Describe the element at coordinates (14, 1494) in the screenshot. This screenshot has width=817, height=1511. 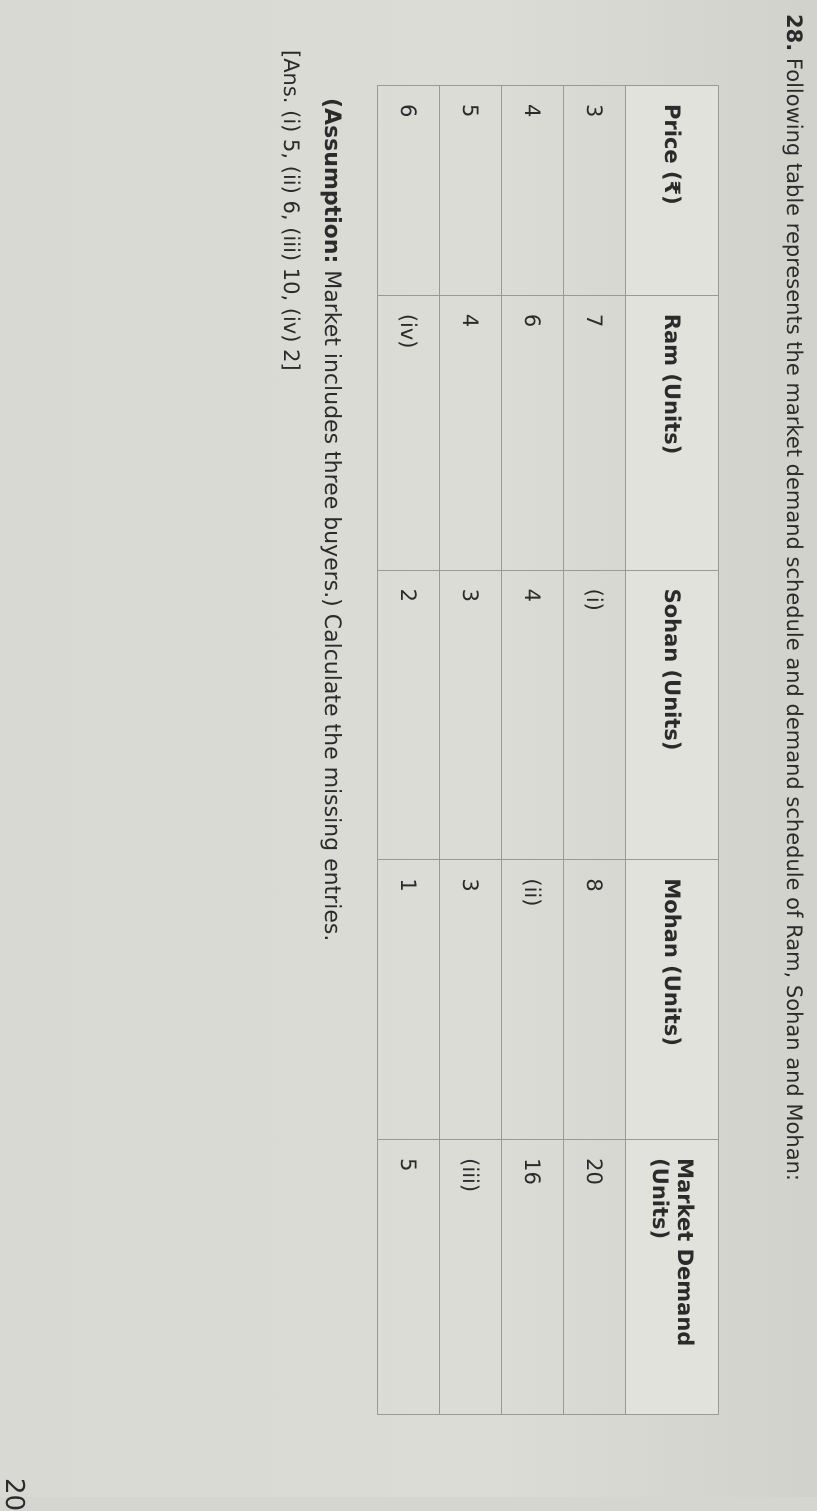
I see `page-number: 20` at that location.